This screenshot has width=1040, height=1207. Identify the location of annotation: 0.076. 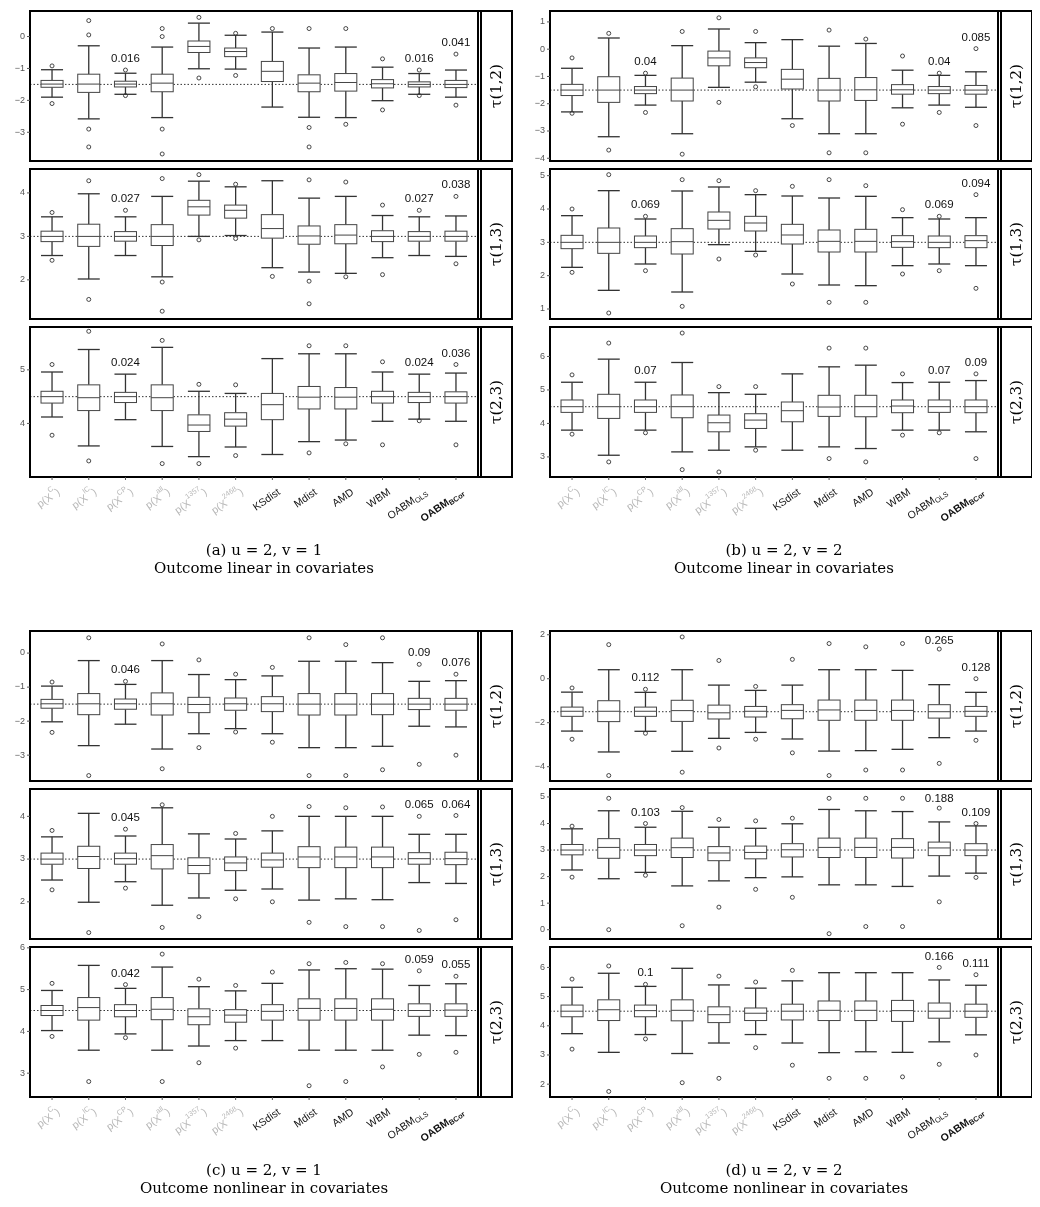
(456, 662).